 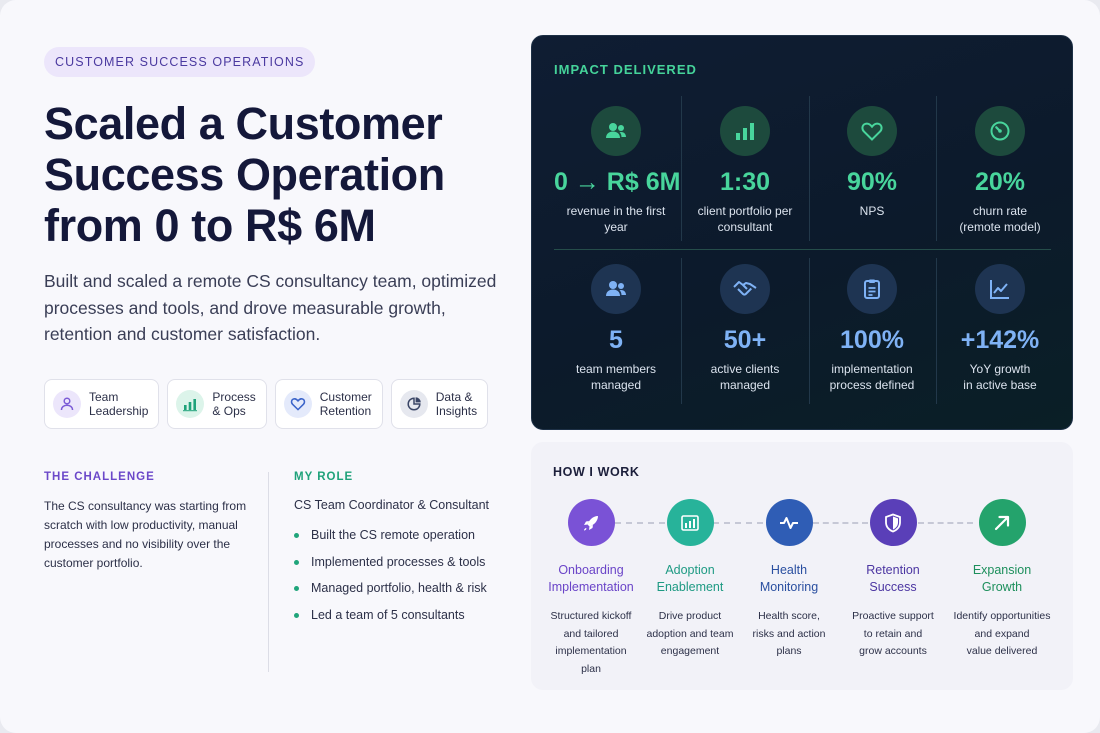 I want to click on list-item: Implemented processes & tools, so click(x=390, y=568).